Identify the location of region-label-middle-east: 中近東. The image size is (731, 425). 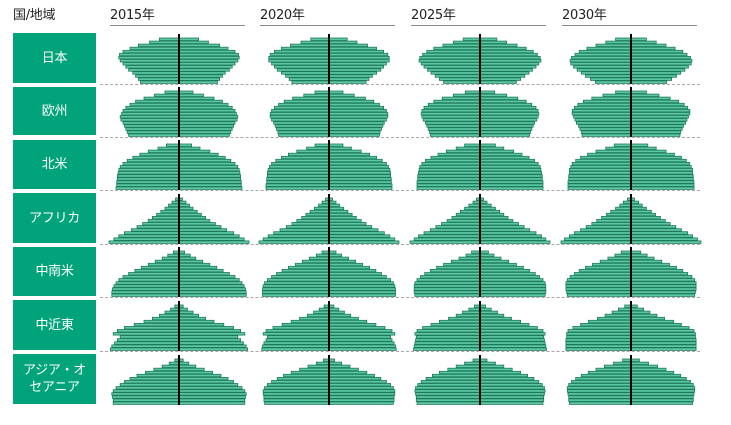
(54, 325).